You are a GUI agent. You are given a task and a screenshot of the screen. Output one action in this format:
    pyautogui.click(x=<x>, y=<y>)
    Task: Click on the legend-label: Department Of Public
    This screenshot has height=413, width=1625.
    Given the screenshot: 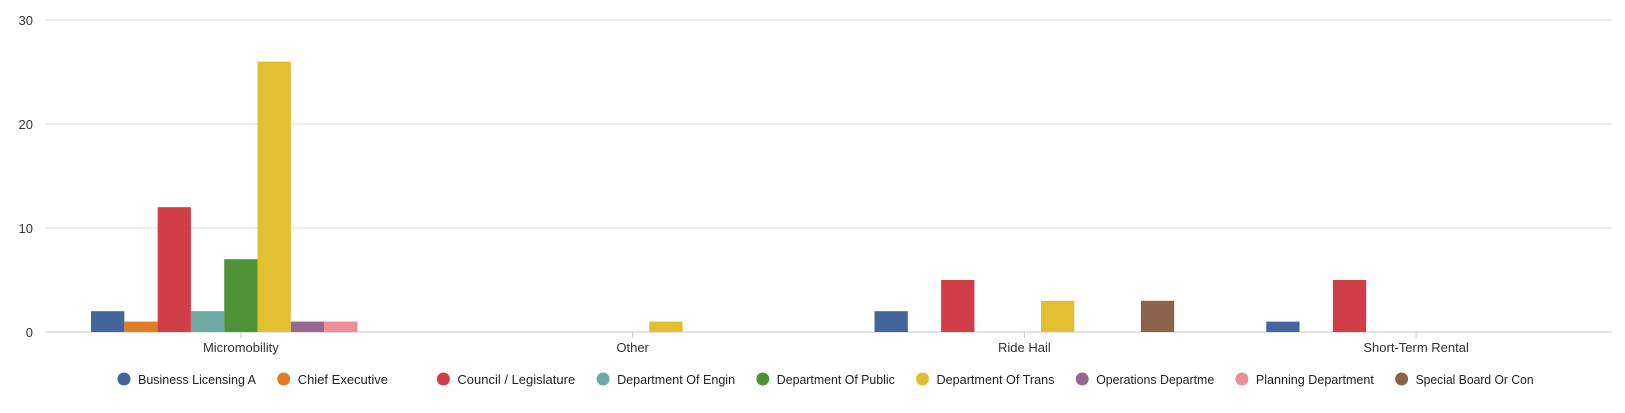 What is the action you would take?
    pyautogui.click(x=836, y=379)
    